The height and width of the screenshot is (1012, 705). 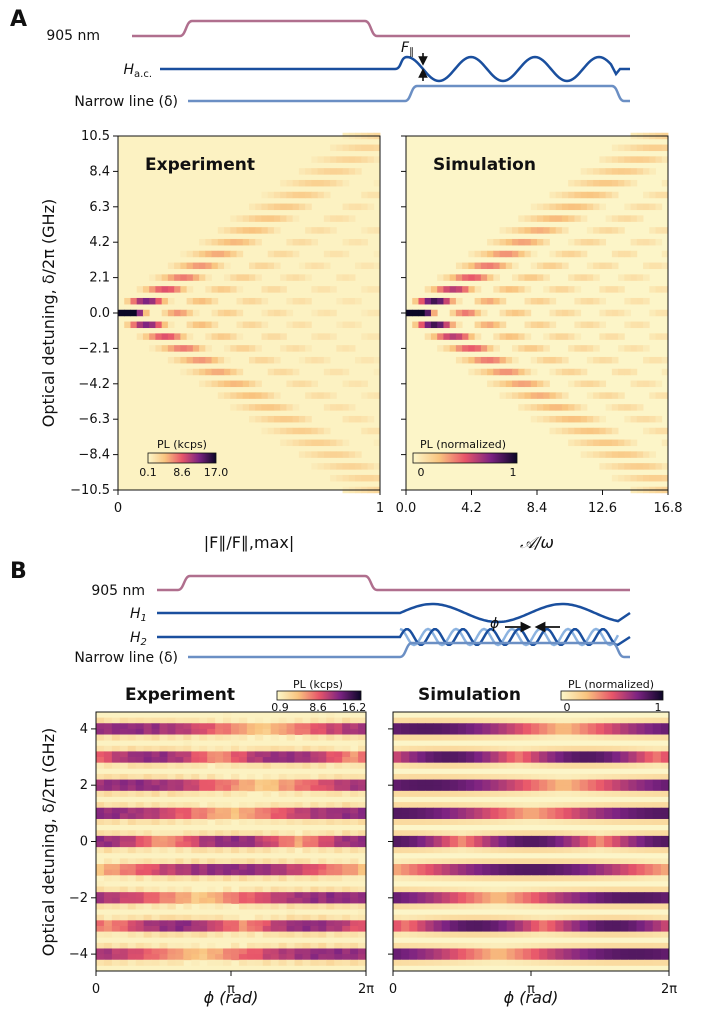 I want to click on colorbar-a-exp-tick-2: 17.0, so click(x=216, y=472).